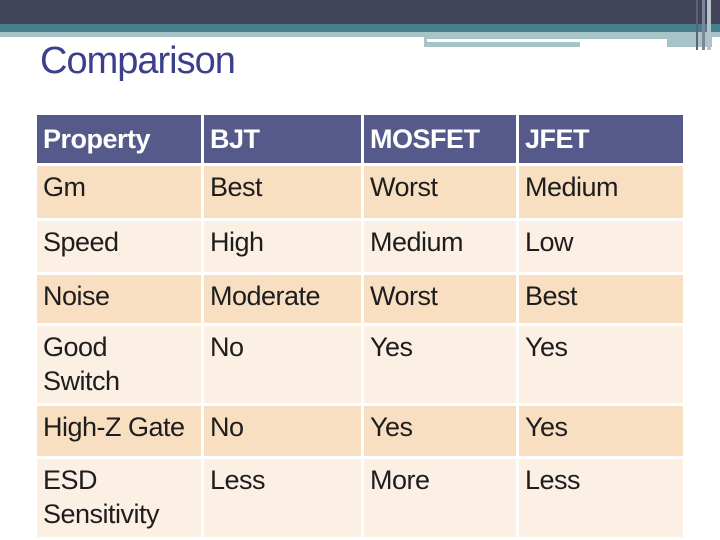  I want to click on table-cell-property: Gm, so click(119, 192).